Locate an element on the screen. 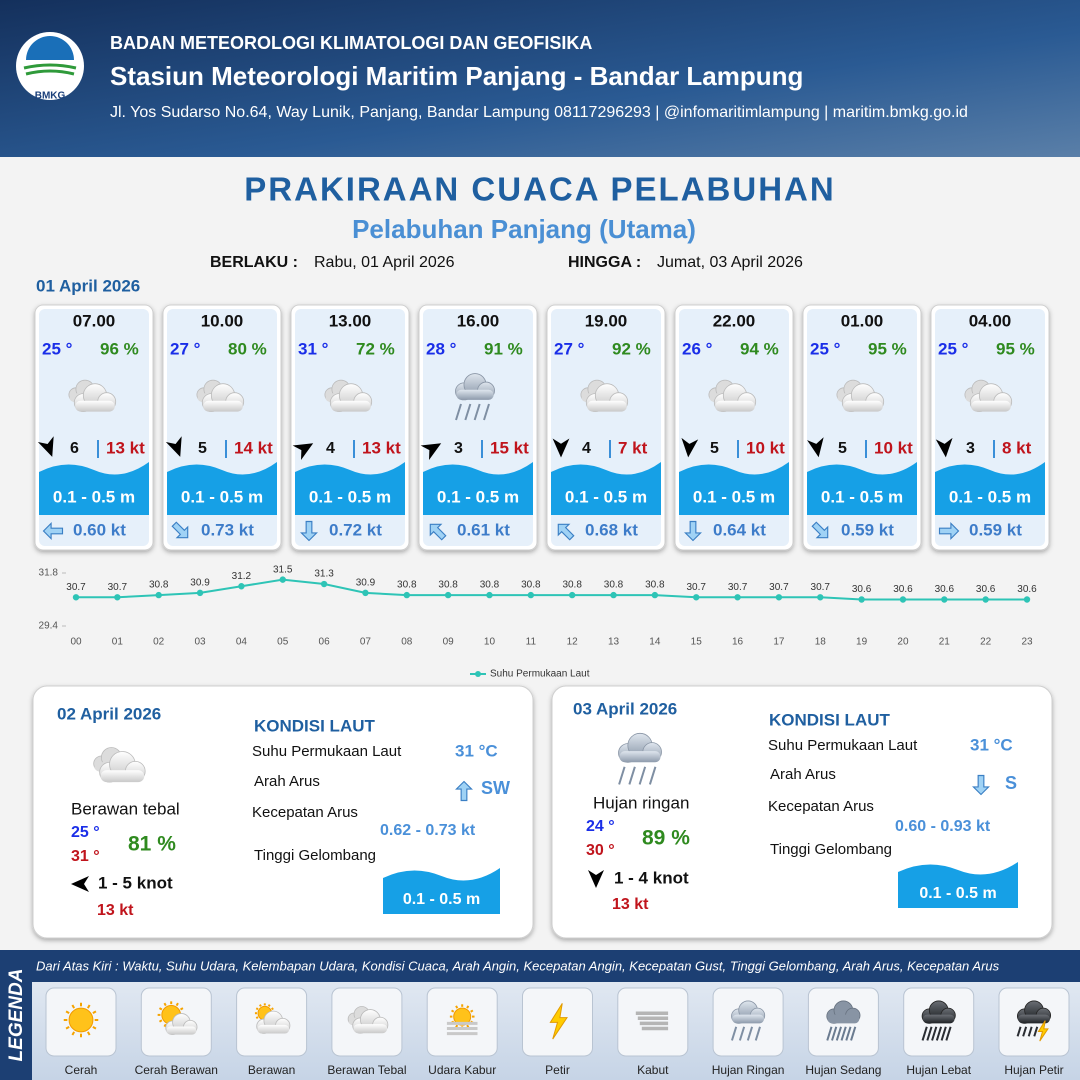  sea-label: Kecepatan Arus is located at coordinates (821, 806).